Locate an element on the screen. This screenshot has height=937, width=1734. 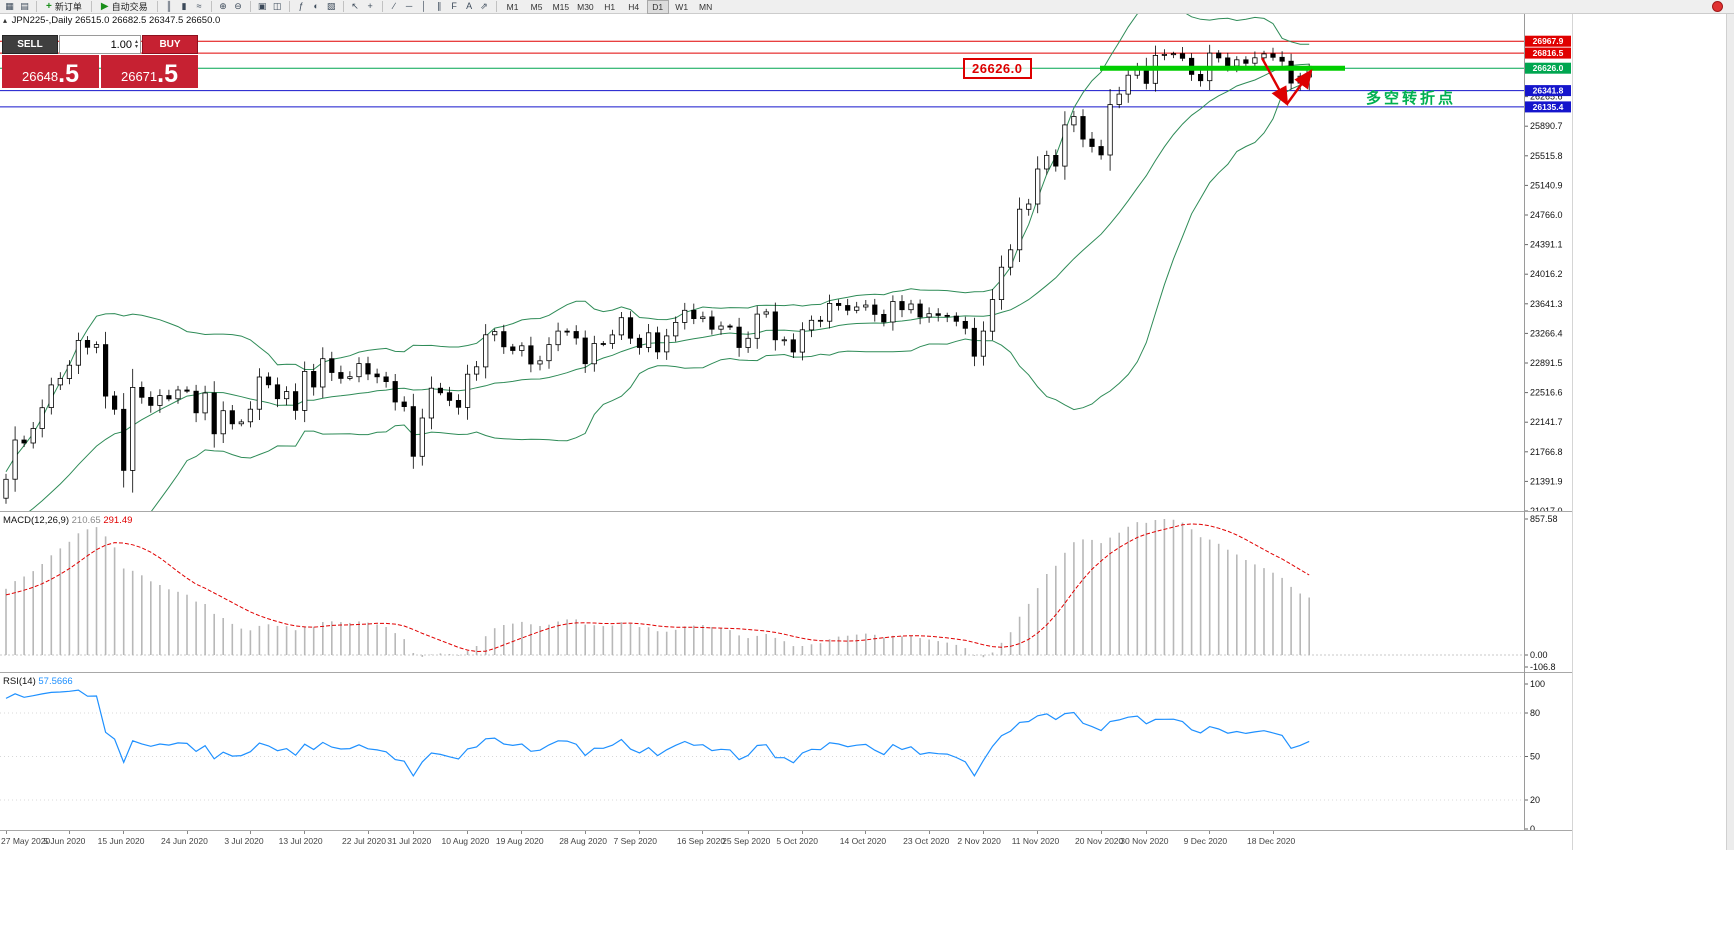
rsi-scale-label: 100 is located at coordinates (1537, 684).